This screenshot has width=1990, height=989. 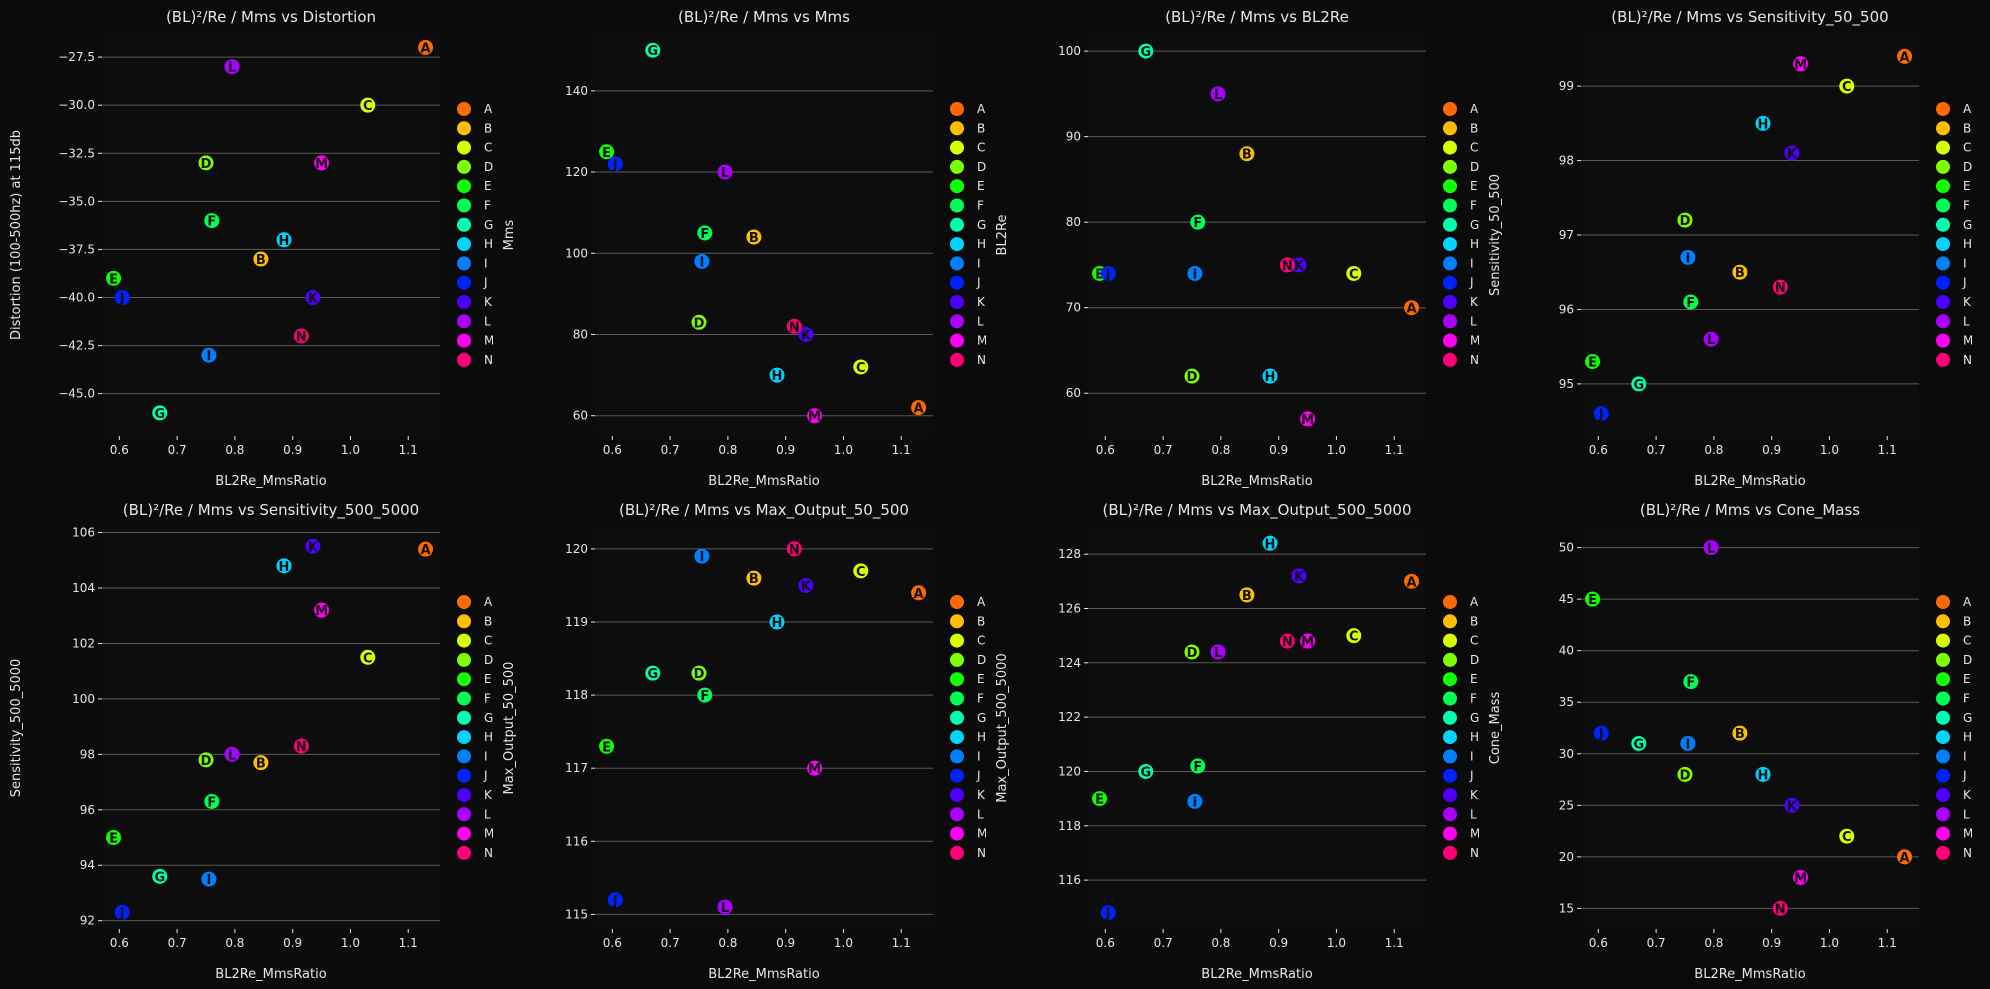 I want to click on data-point: F, so click(x=1198, y=222).